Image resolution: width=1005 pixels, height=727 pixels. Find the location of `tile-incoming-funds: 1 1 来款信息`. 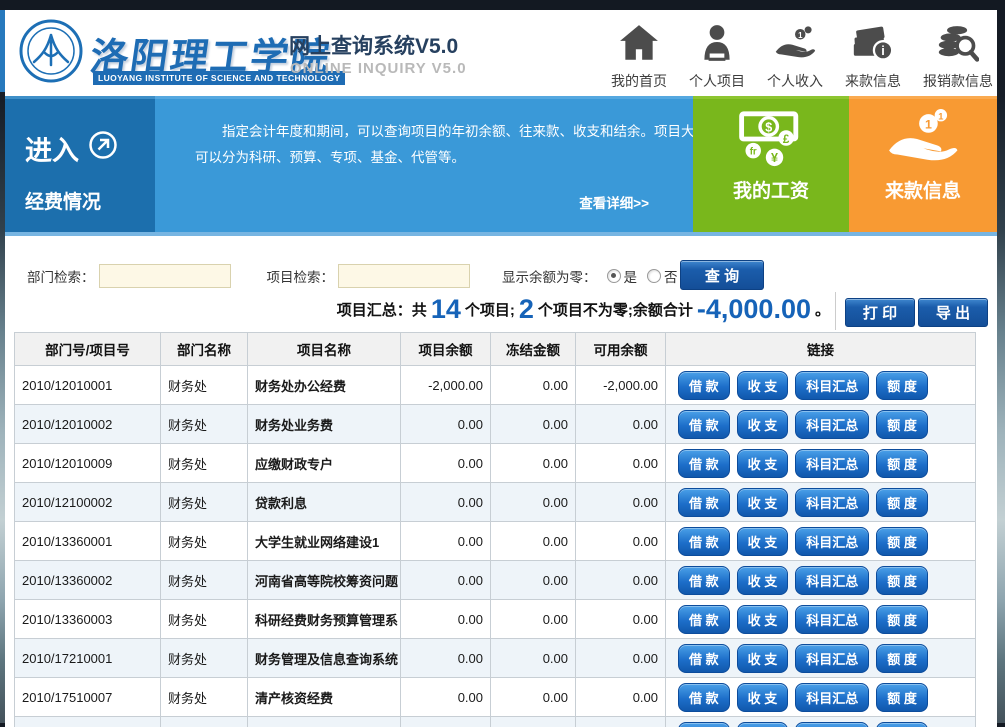

tile-incoming-funds: 1 1 来款信息 is located at coordinates (923, 164).